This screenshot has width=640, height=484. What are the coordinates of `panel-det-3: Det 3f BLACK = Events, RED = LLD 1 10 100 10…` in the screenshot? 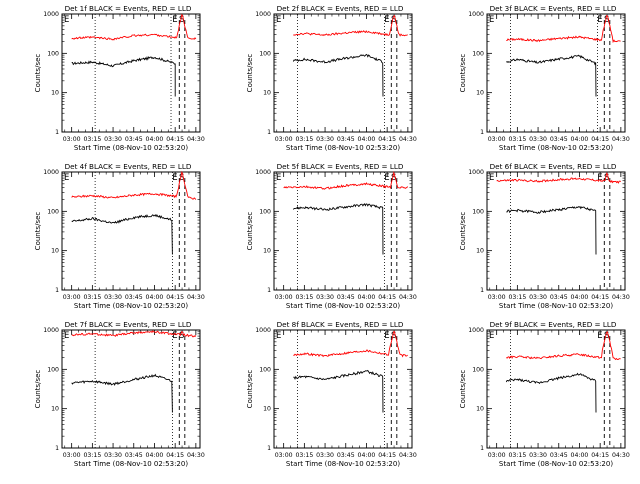 It's located at (544, 78).